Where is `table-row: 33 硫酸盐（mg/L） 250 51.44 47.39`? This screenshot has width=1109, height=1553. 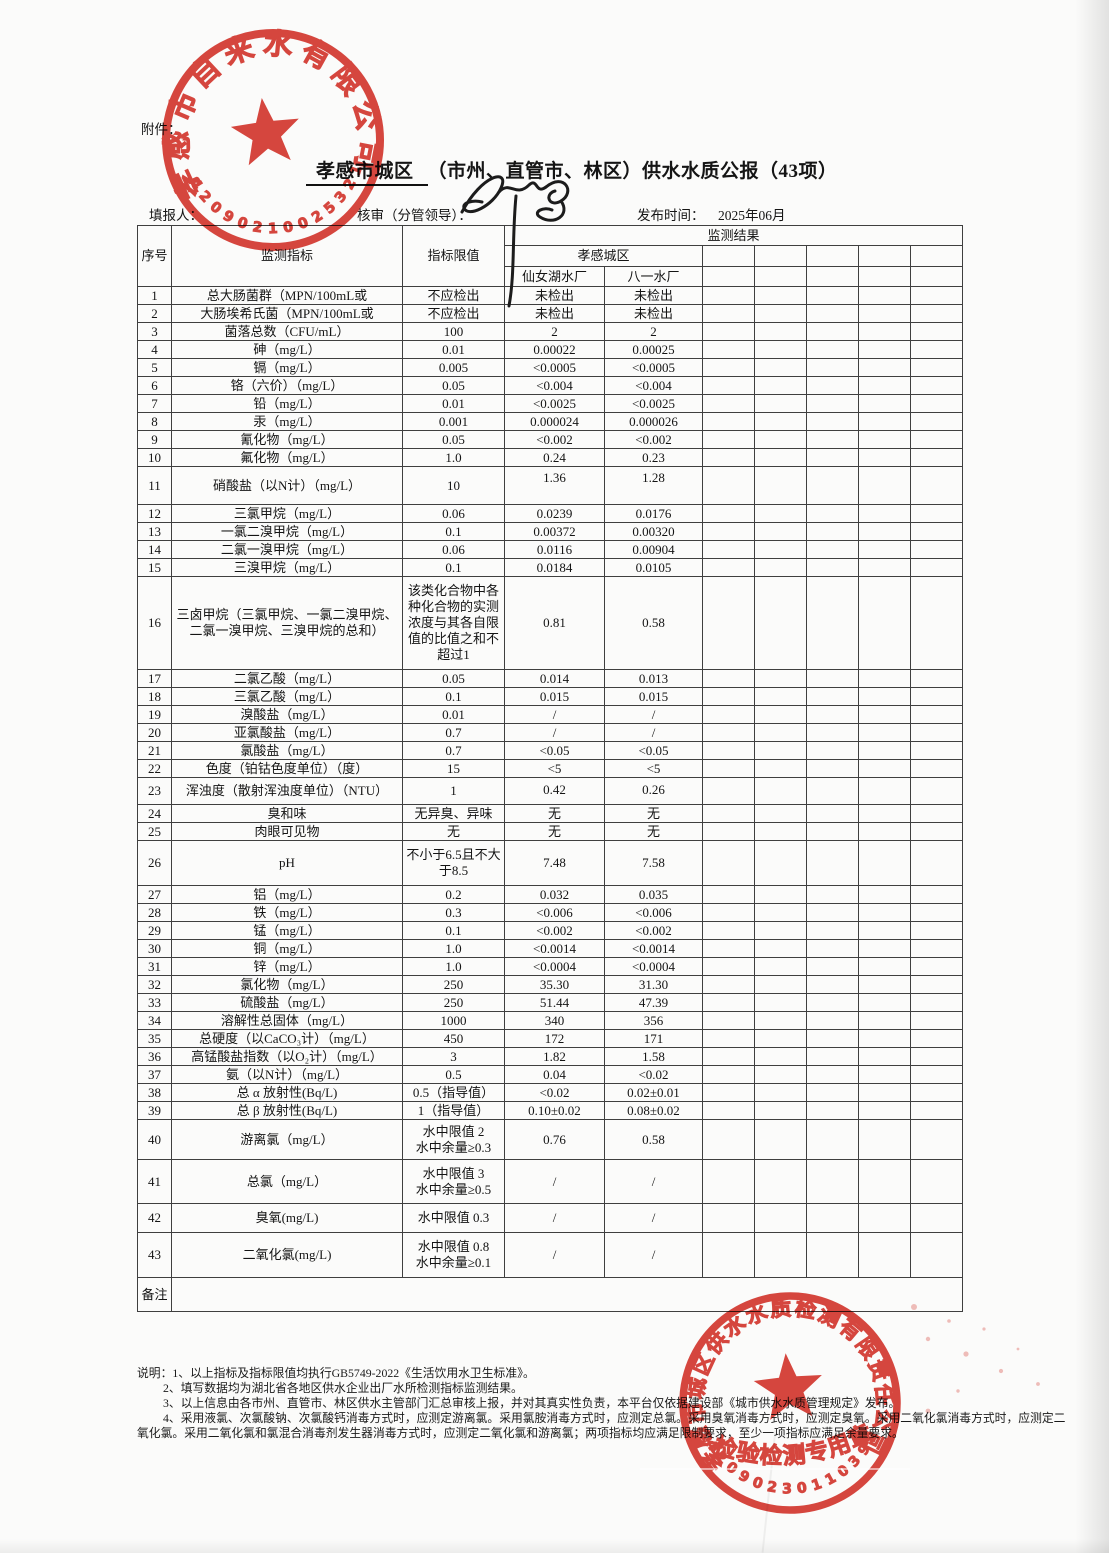 table-row: 33 硫酸盐（mg/L） 250 51.44 47.39 is located at coordinates (550, 1002).